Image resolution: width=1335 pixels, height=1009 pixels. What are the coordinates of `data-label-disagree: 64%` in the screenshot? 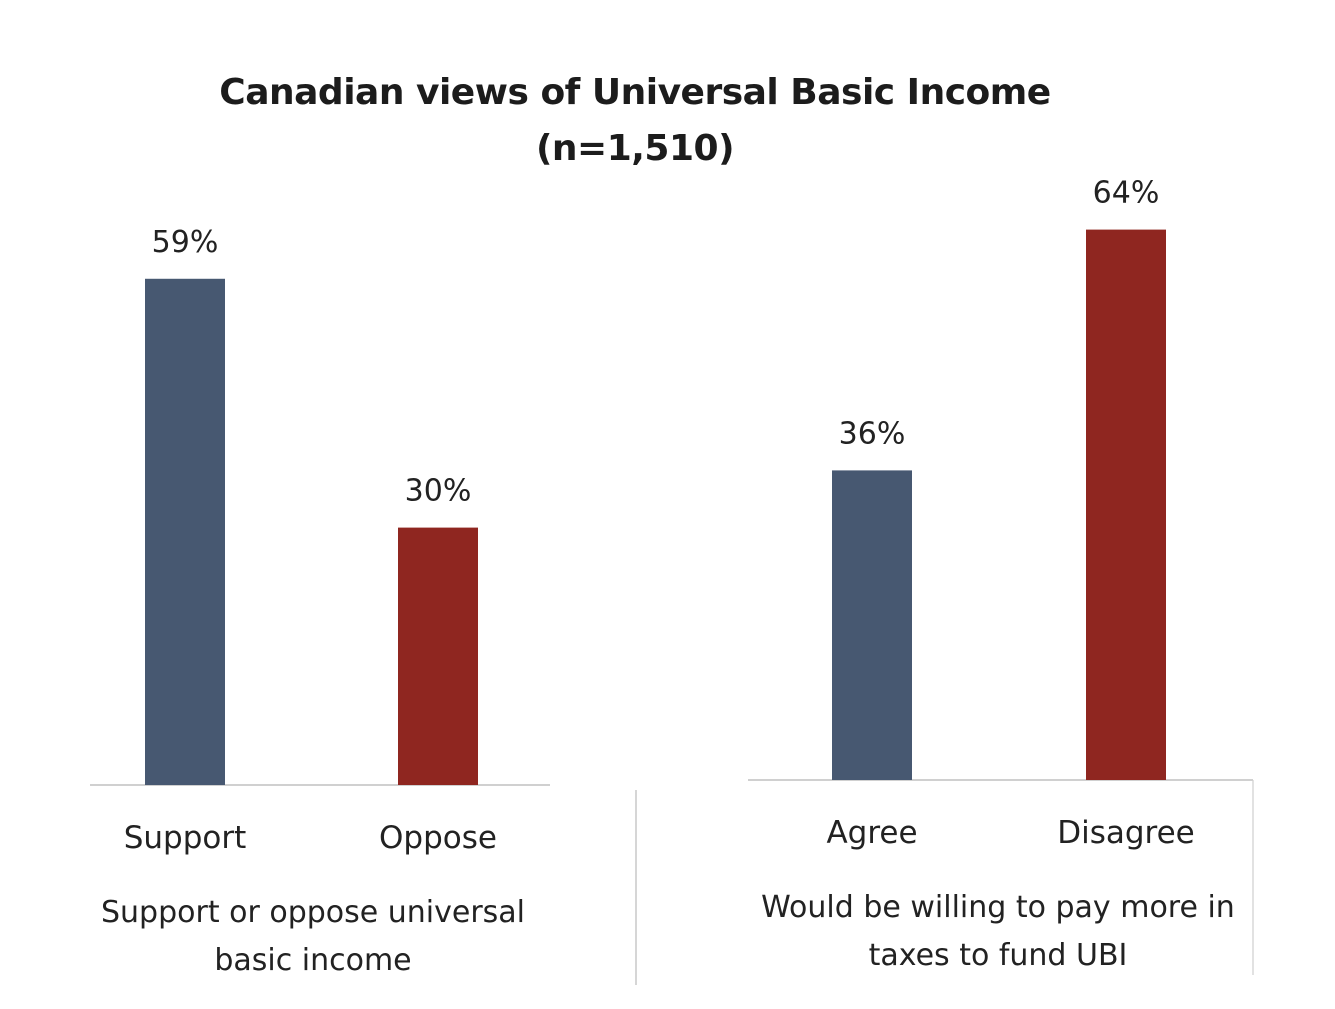 It's located at (1126, 193).